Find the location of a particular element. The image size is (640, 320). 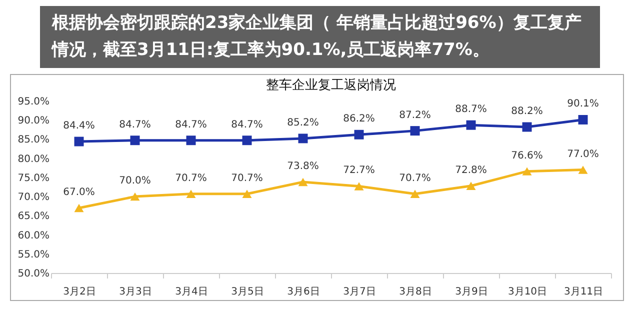

data-label: 73.8% is located at coordinates (303, 166).